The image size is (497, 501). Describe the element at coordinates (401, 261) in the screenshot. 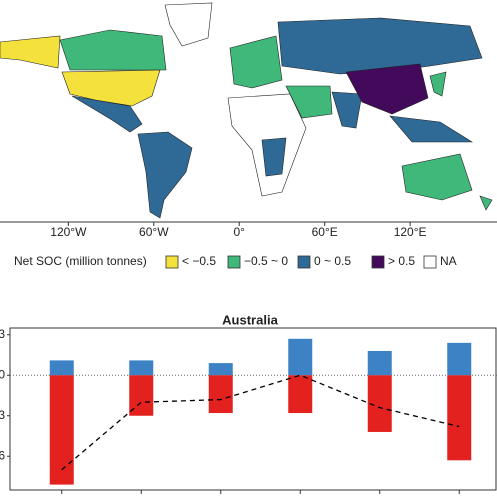

I see `legend-label: > 0.5` at that location.